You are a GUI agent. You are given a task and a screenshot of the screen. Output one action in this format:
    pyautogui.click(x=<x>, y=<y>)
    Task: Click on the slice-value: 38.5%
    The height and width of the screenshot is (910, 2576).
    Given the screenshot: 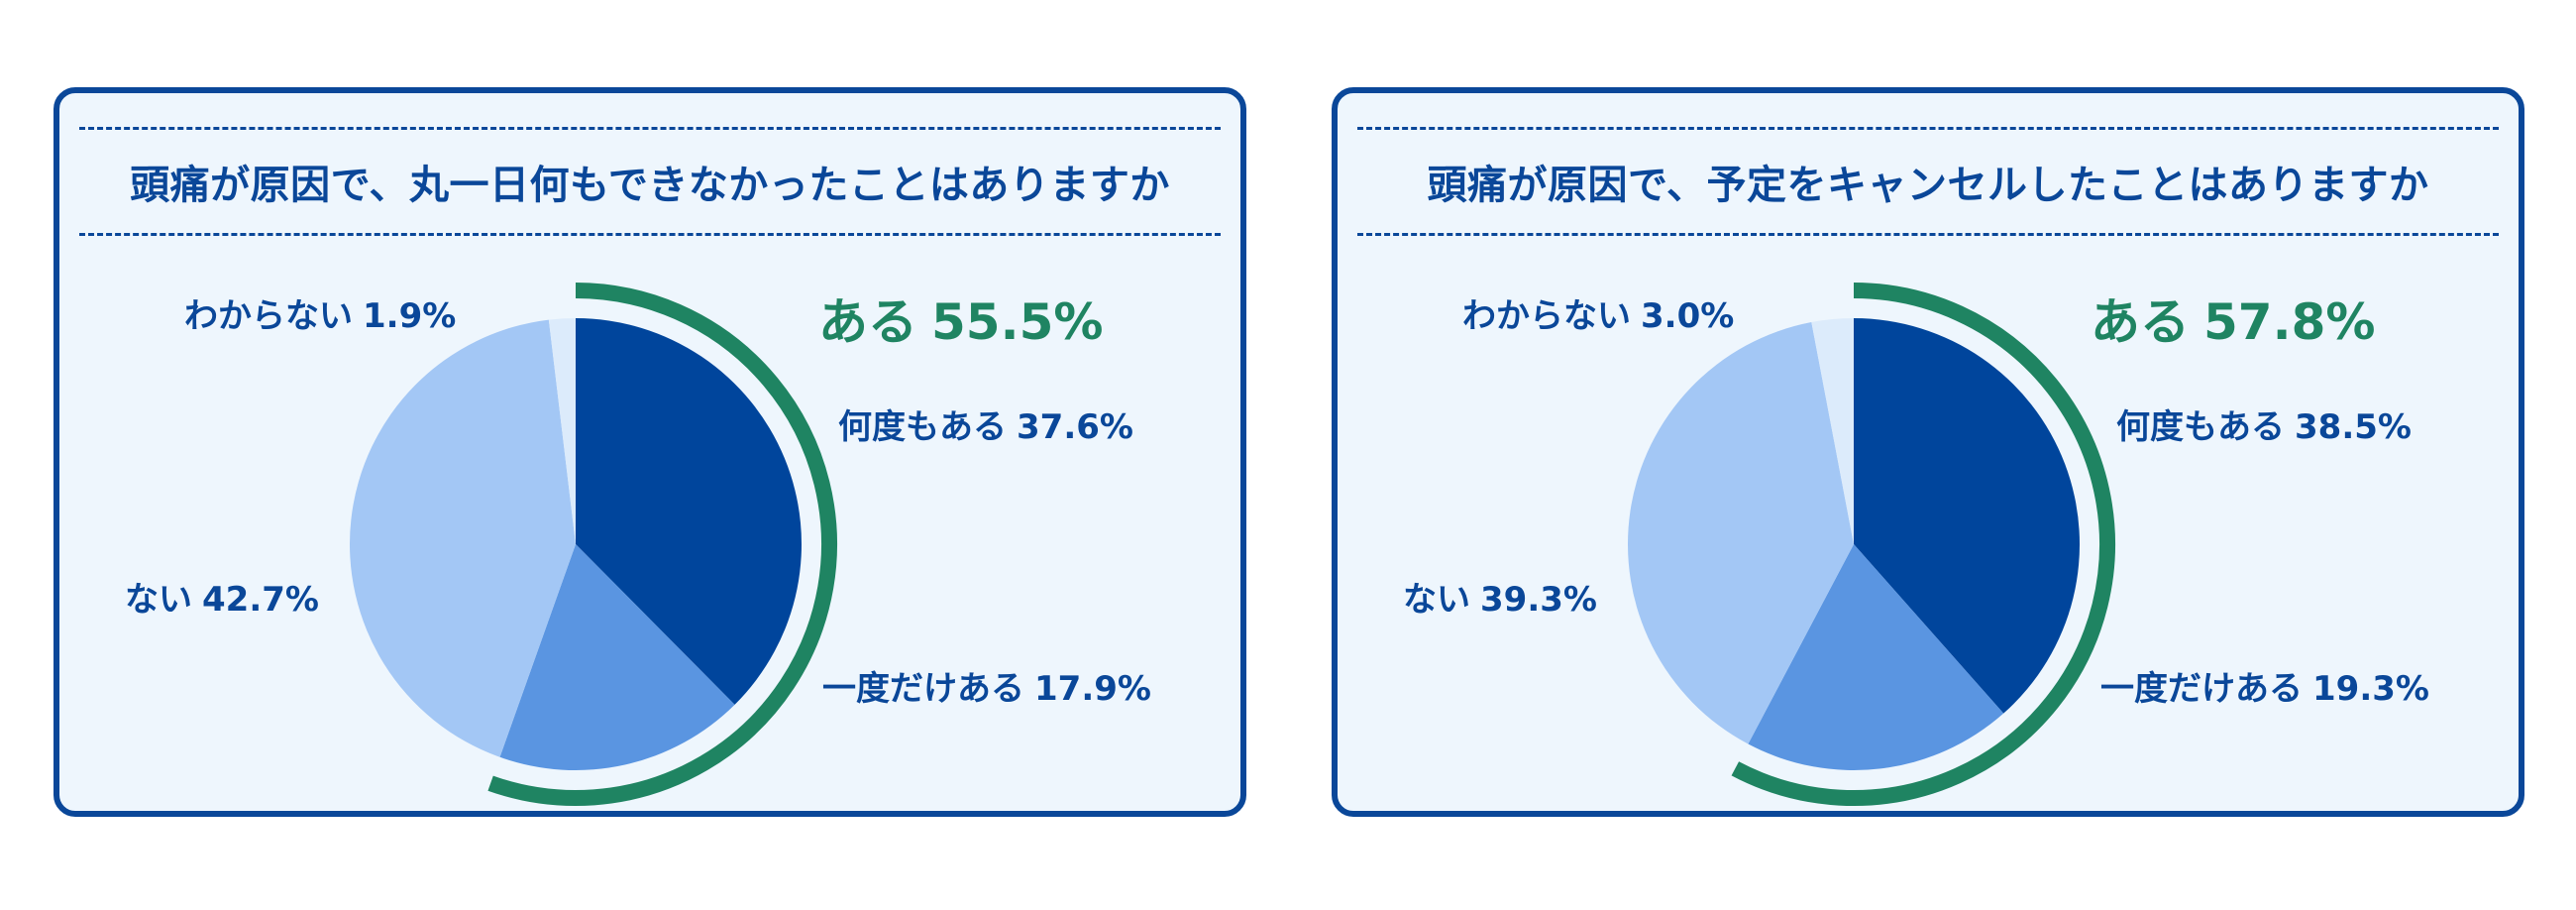 What is the action you would take?
    pyautogui.click(x=2354, y=427)
    